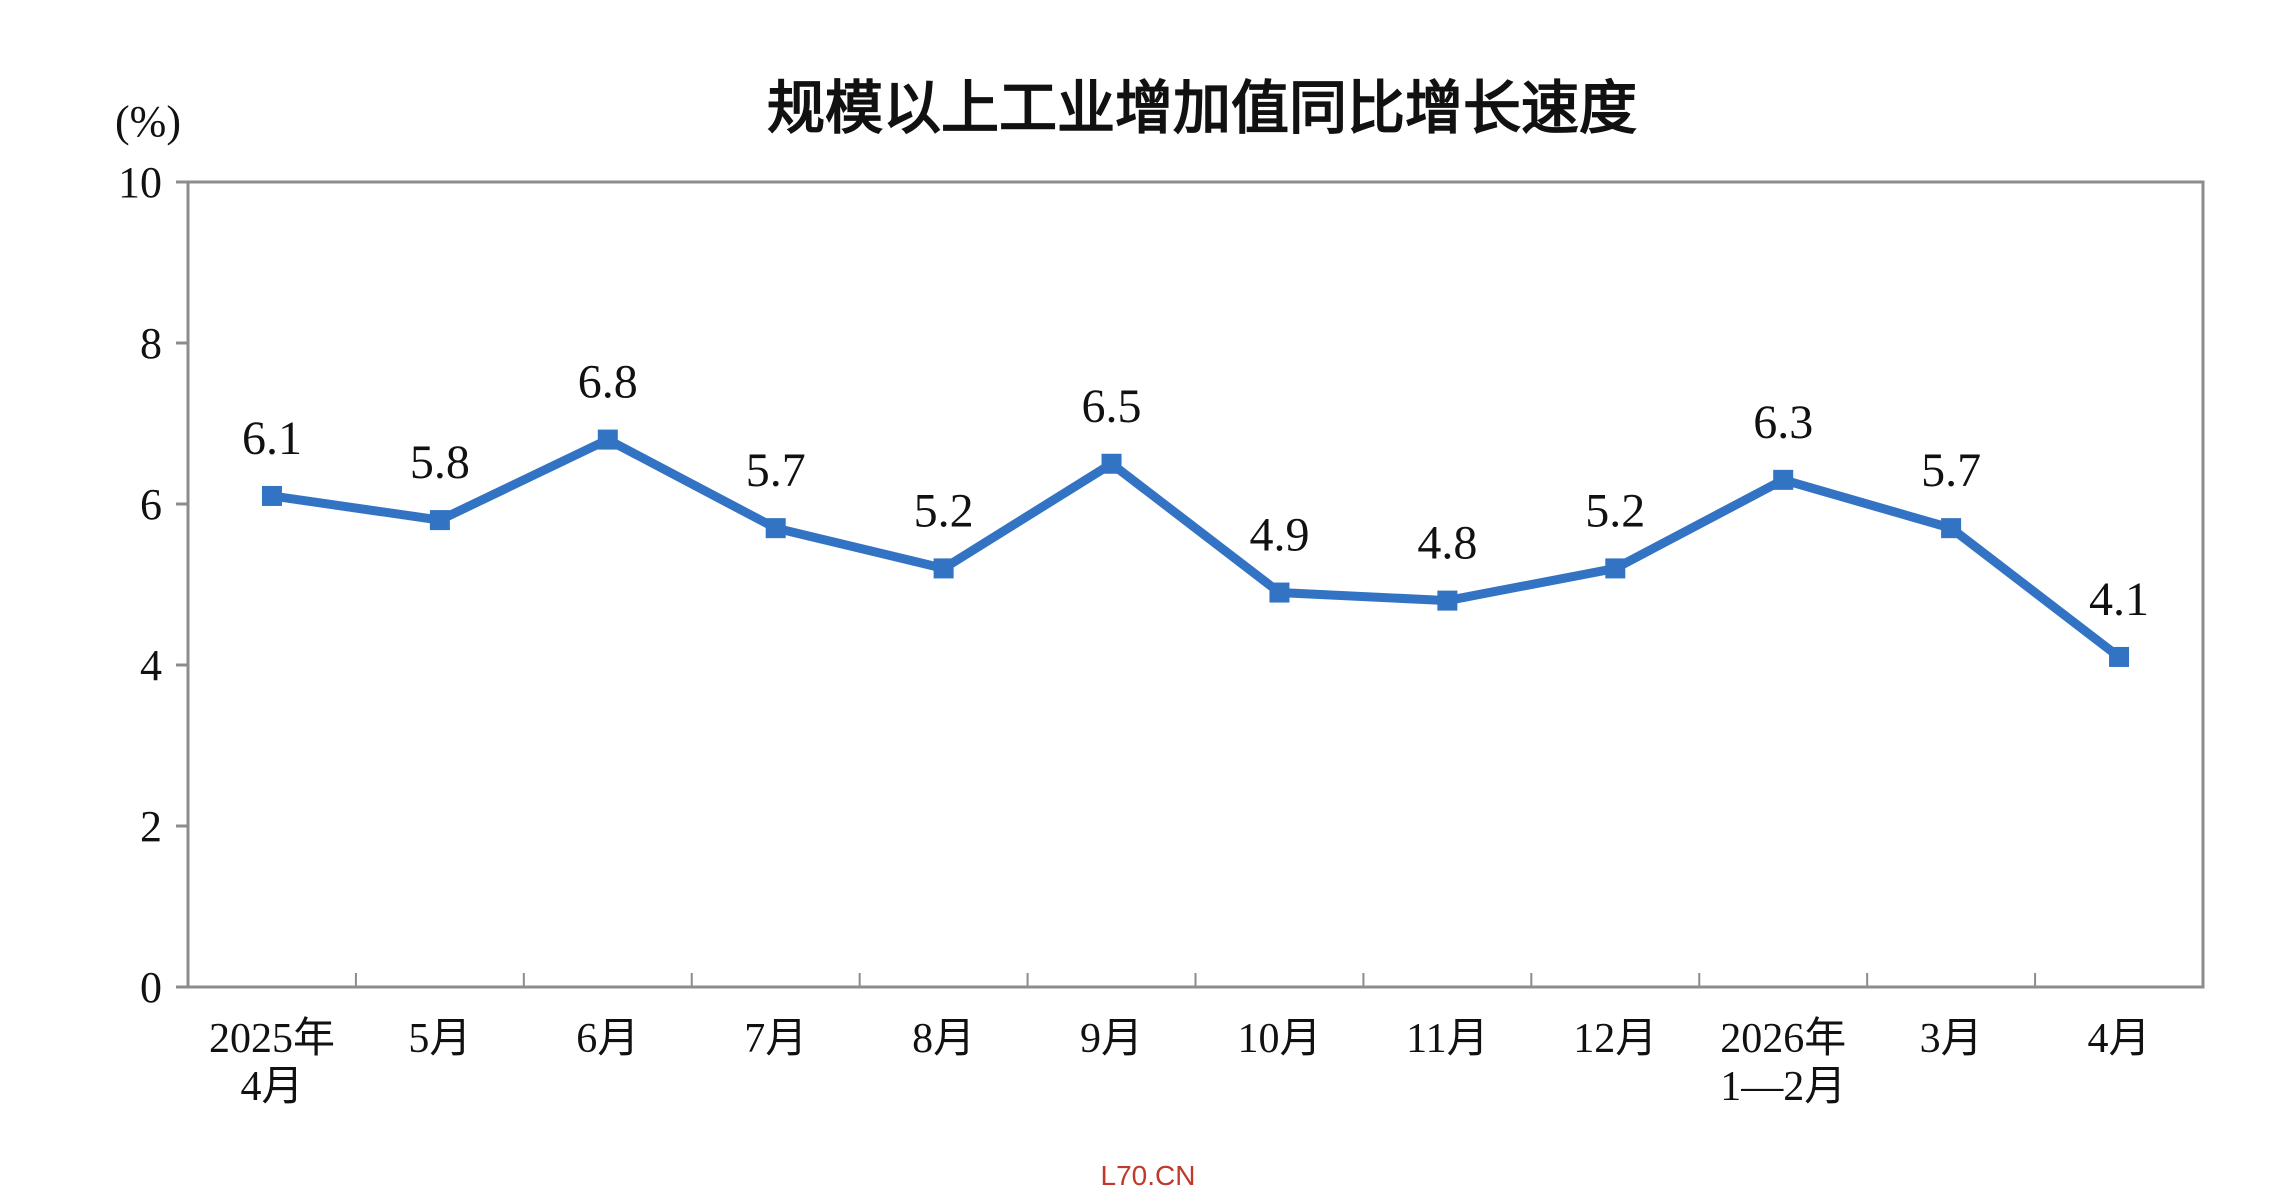  Describe the element at coordinates (2119, 599) in the screenshot. I see `data-label: 4.1` at that location.